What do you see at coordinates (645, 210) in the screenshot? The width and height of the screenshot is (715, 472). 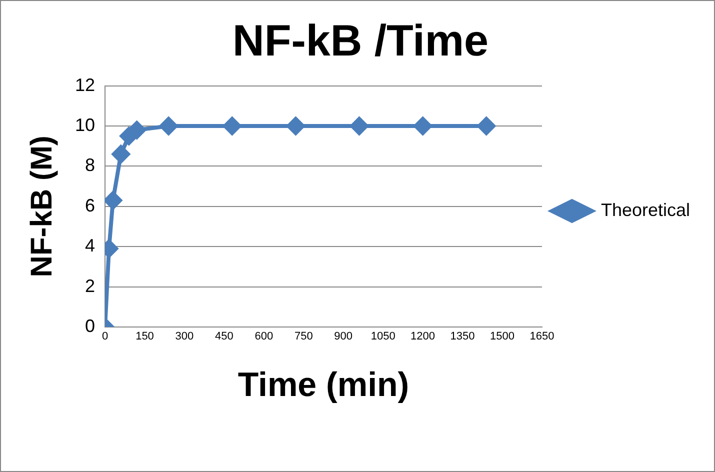 I see `legend-label: Theoretical` at bounding box center [645, 210].